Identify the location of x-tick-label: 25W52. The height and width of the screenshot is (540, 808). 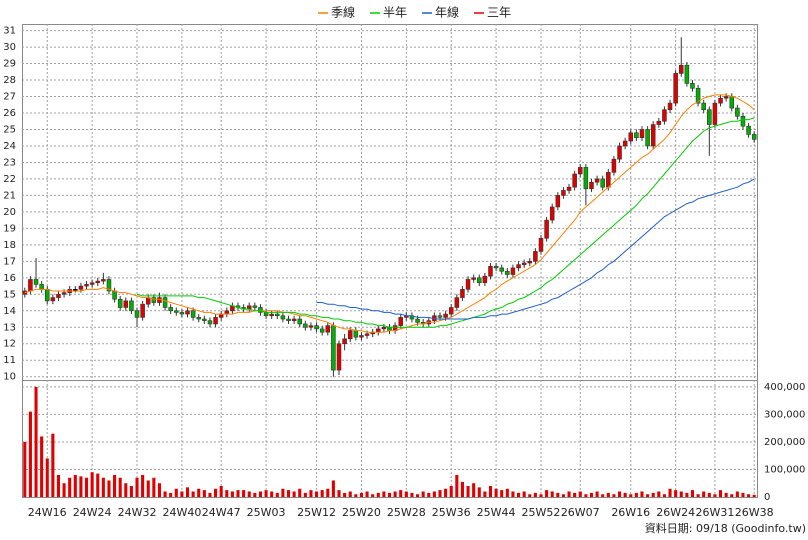
(541, 512).